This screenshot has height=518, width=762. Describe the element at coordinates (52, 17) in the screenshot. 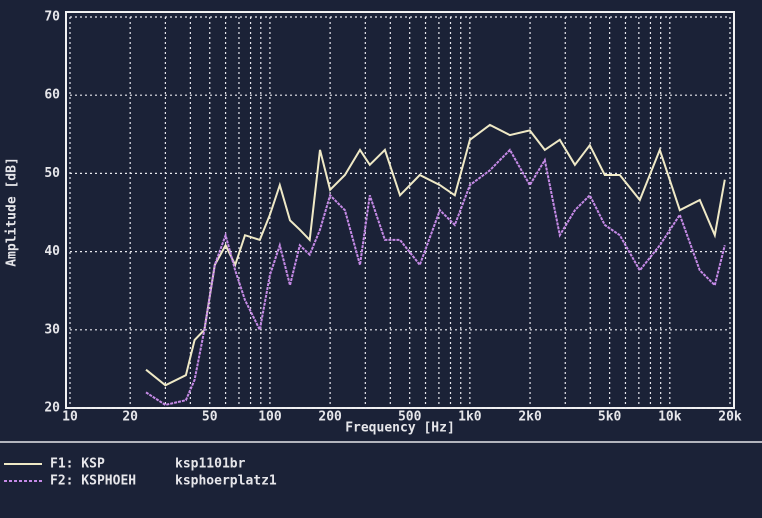

I see `y-tick-label: 70` at that location.